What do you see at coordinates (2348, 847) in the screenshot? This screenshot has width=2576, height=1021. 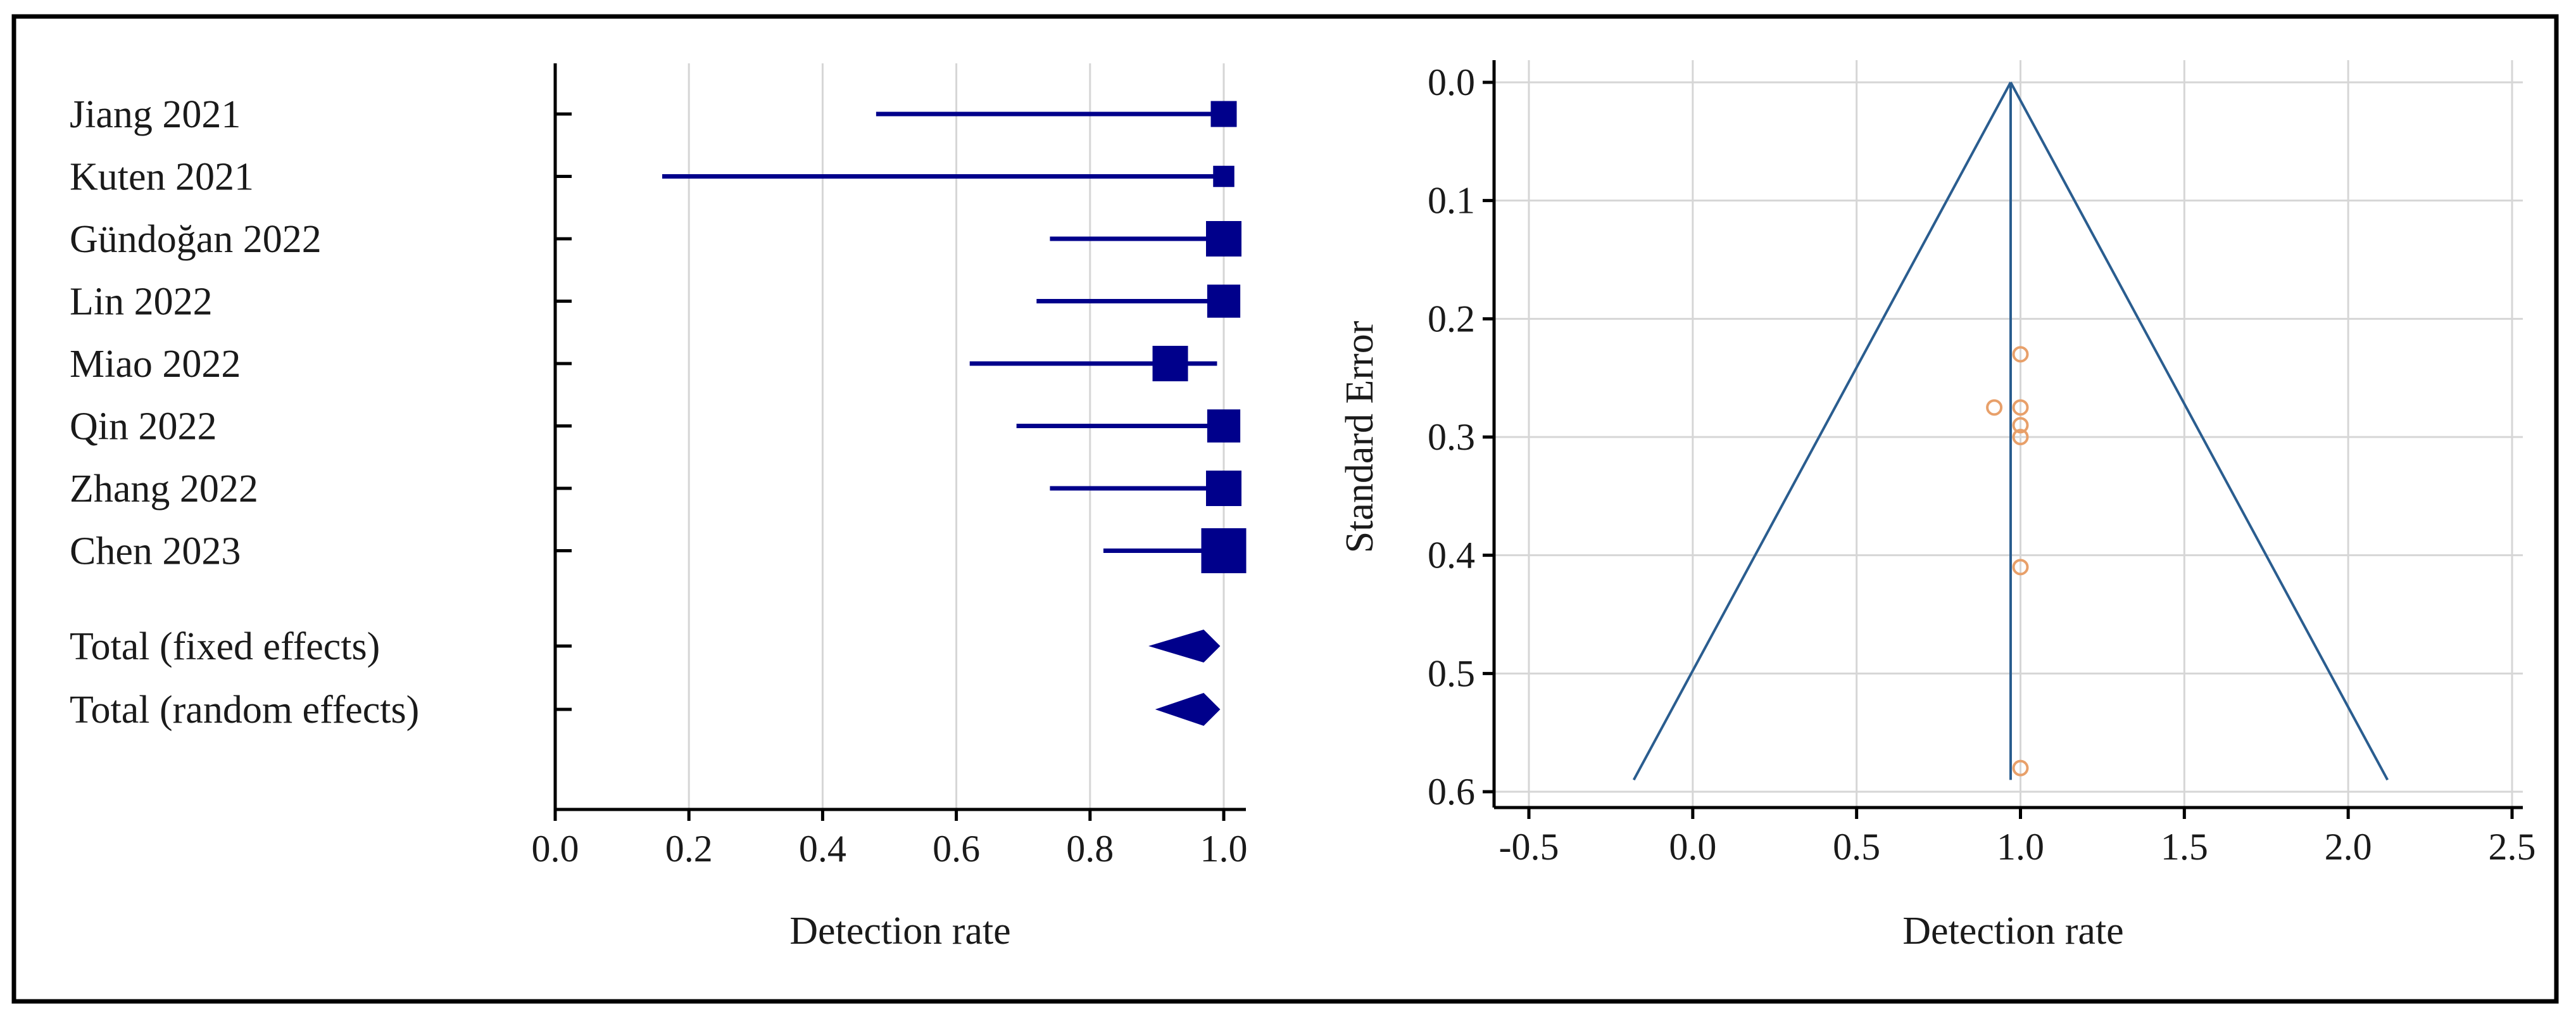 I see `funnel-x-tick-label: 2.0` at bounding box center [2348, 847].